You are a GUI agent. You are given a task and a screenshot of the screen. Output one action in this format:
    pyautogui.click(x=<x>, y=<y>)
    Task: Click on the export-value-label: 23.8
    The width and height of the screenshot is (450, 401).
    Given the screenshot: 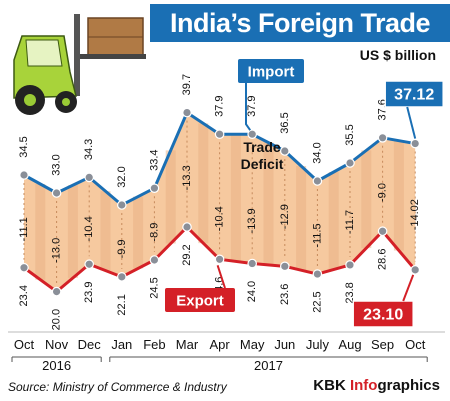 What is the action you would take?
    pyautogui.click(x=350, y=292)
    